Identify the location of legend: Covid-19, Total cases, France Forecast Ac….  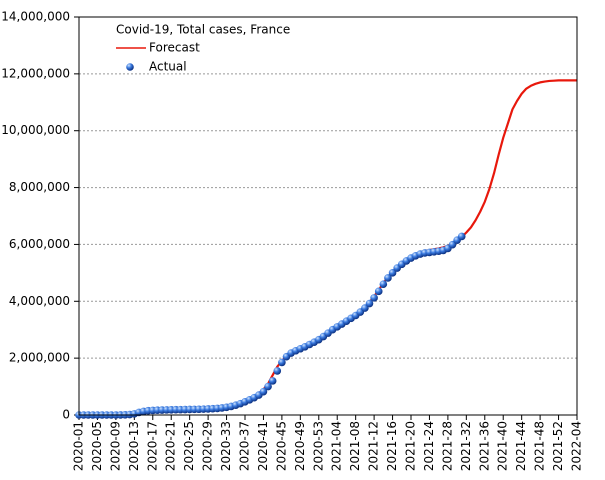
(203, 48).